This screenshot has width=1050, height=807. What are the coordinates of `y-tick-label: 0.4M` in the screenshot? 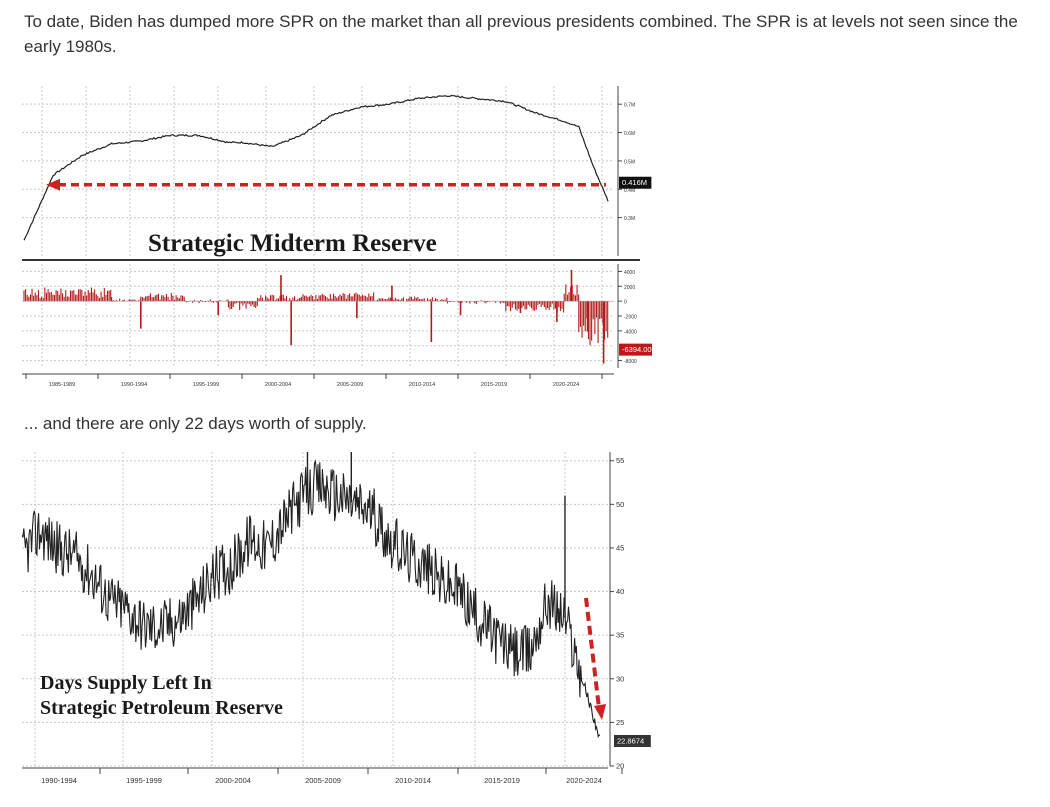 It's located at (629, 191).